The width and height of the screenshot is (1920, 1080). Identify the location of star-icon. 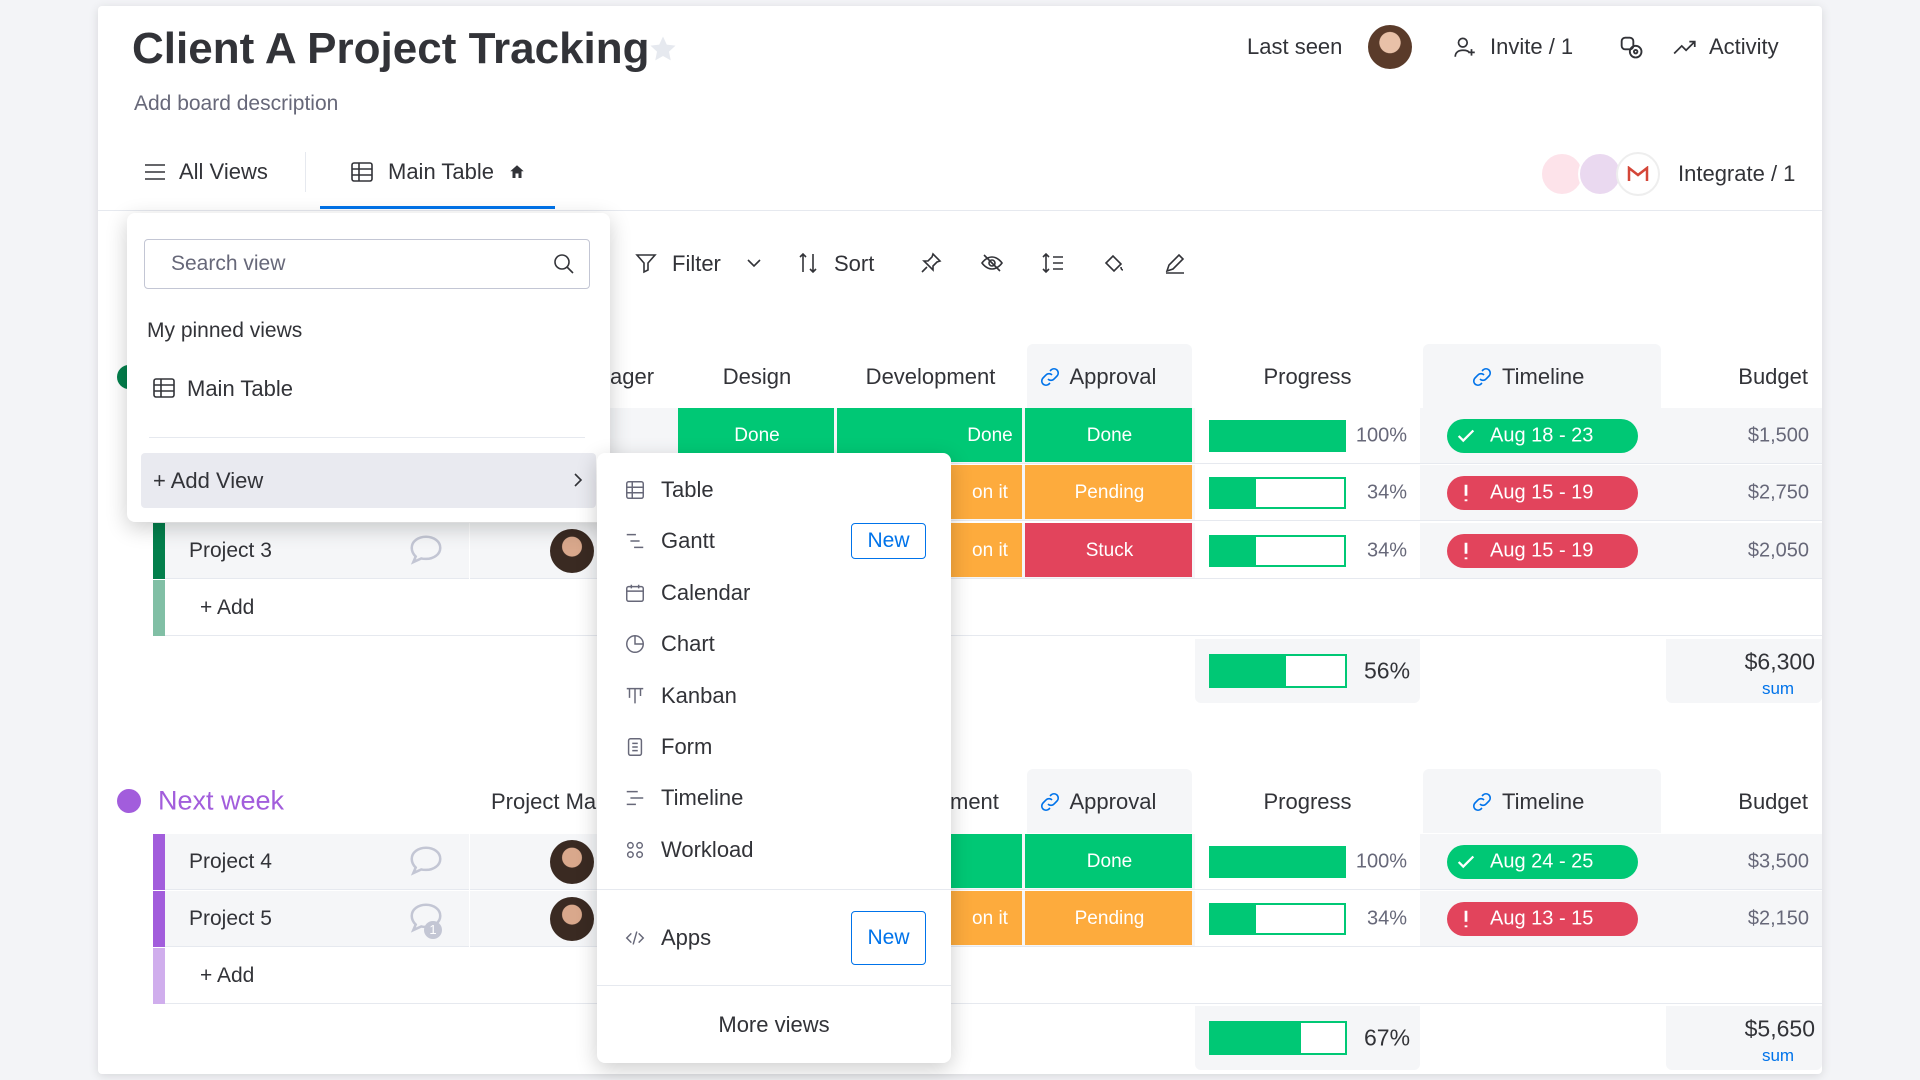
(663, 49).